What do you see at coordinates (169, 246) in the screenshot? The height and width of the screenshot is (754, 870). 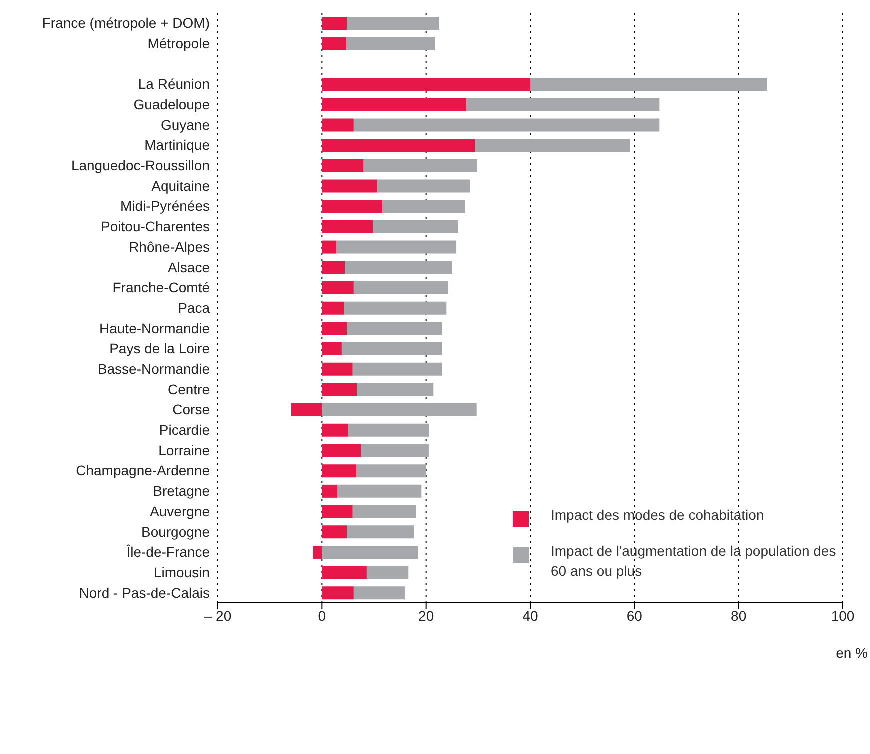 I see `y-tick-label: Rhône-Alpes` at bounding box center [169, 246].